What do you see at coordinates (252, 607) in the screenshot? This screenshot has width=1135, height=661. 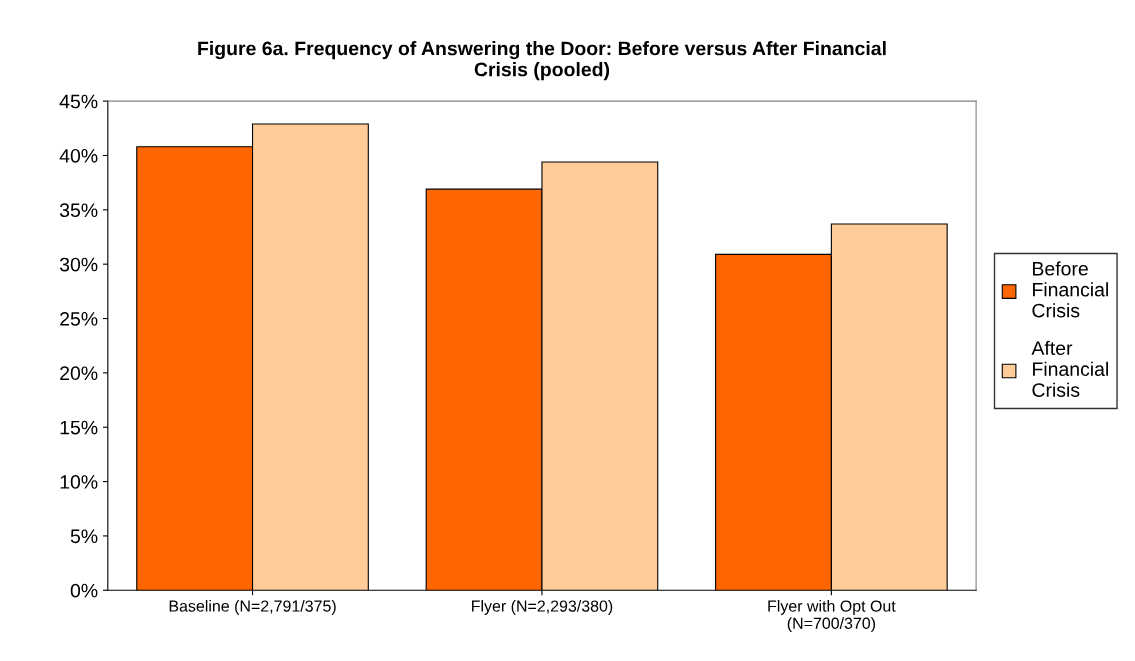 I see `x-tick-label: Baseline (N=2,791/375)` at bounding box center [252, 607].